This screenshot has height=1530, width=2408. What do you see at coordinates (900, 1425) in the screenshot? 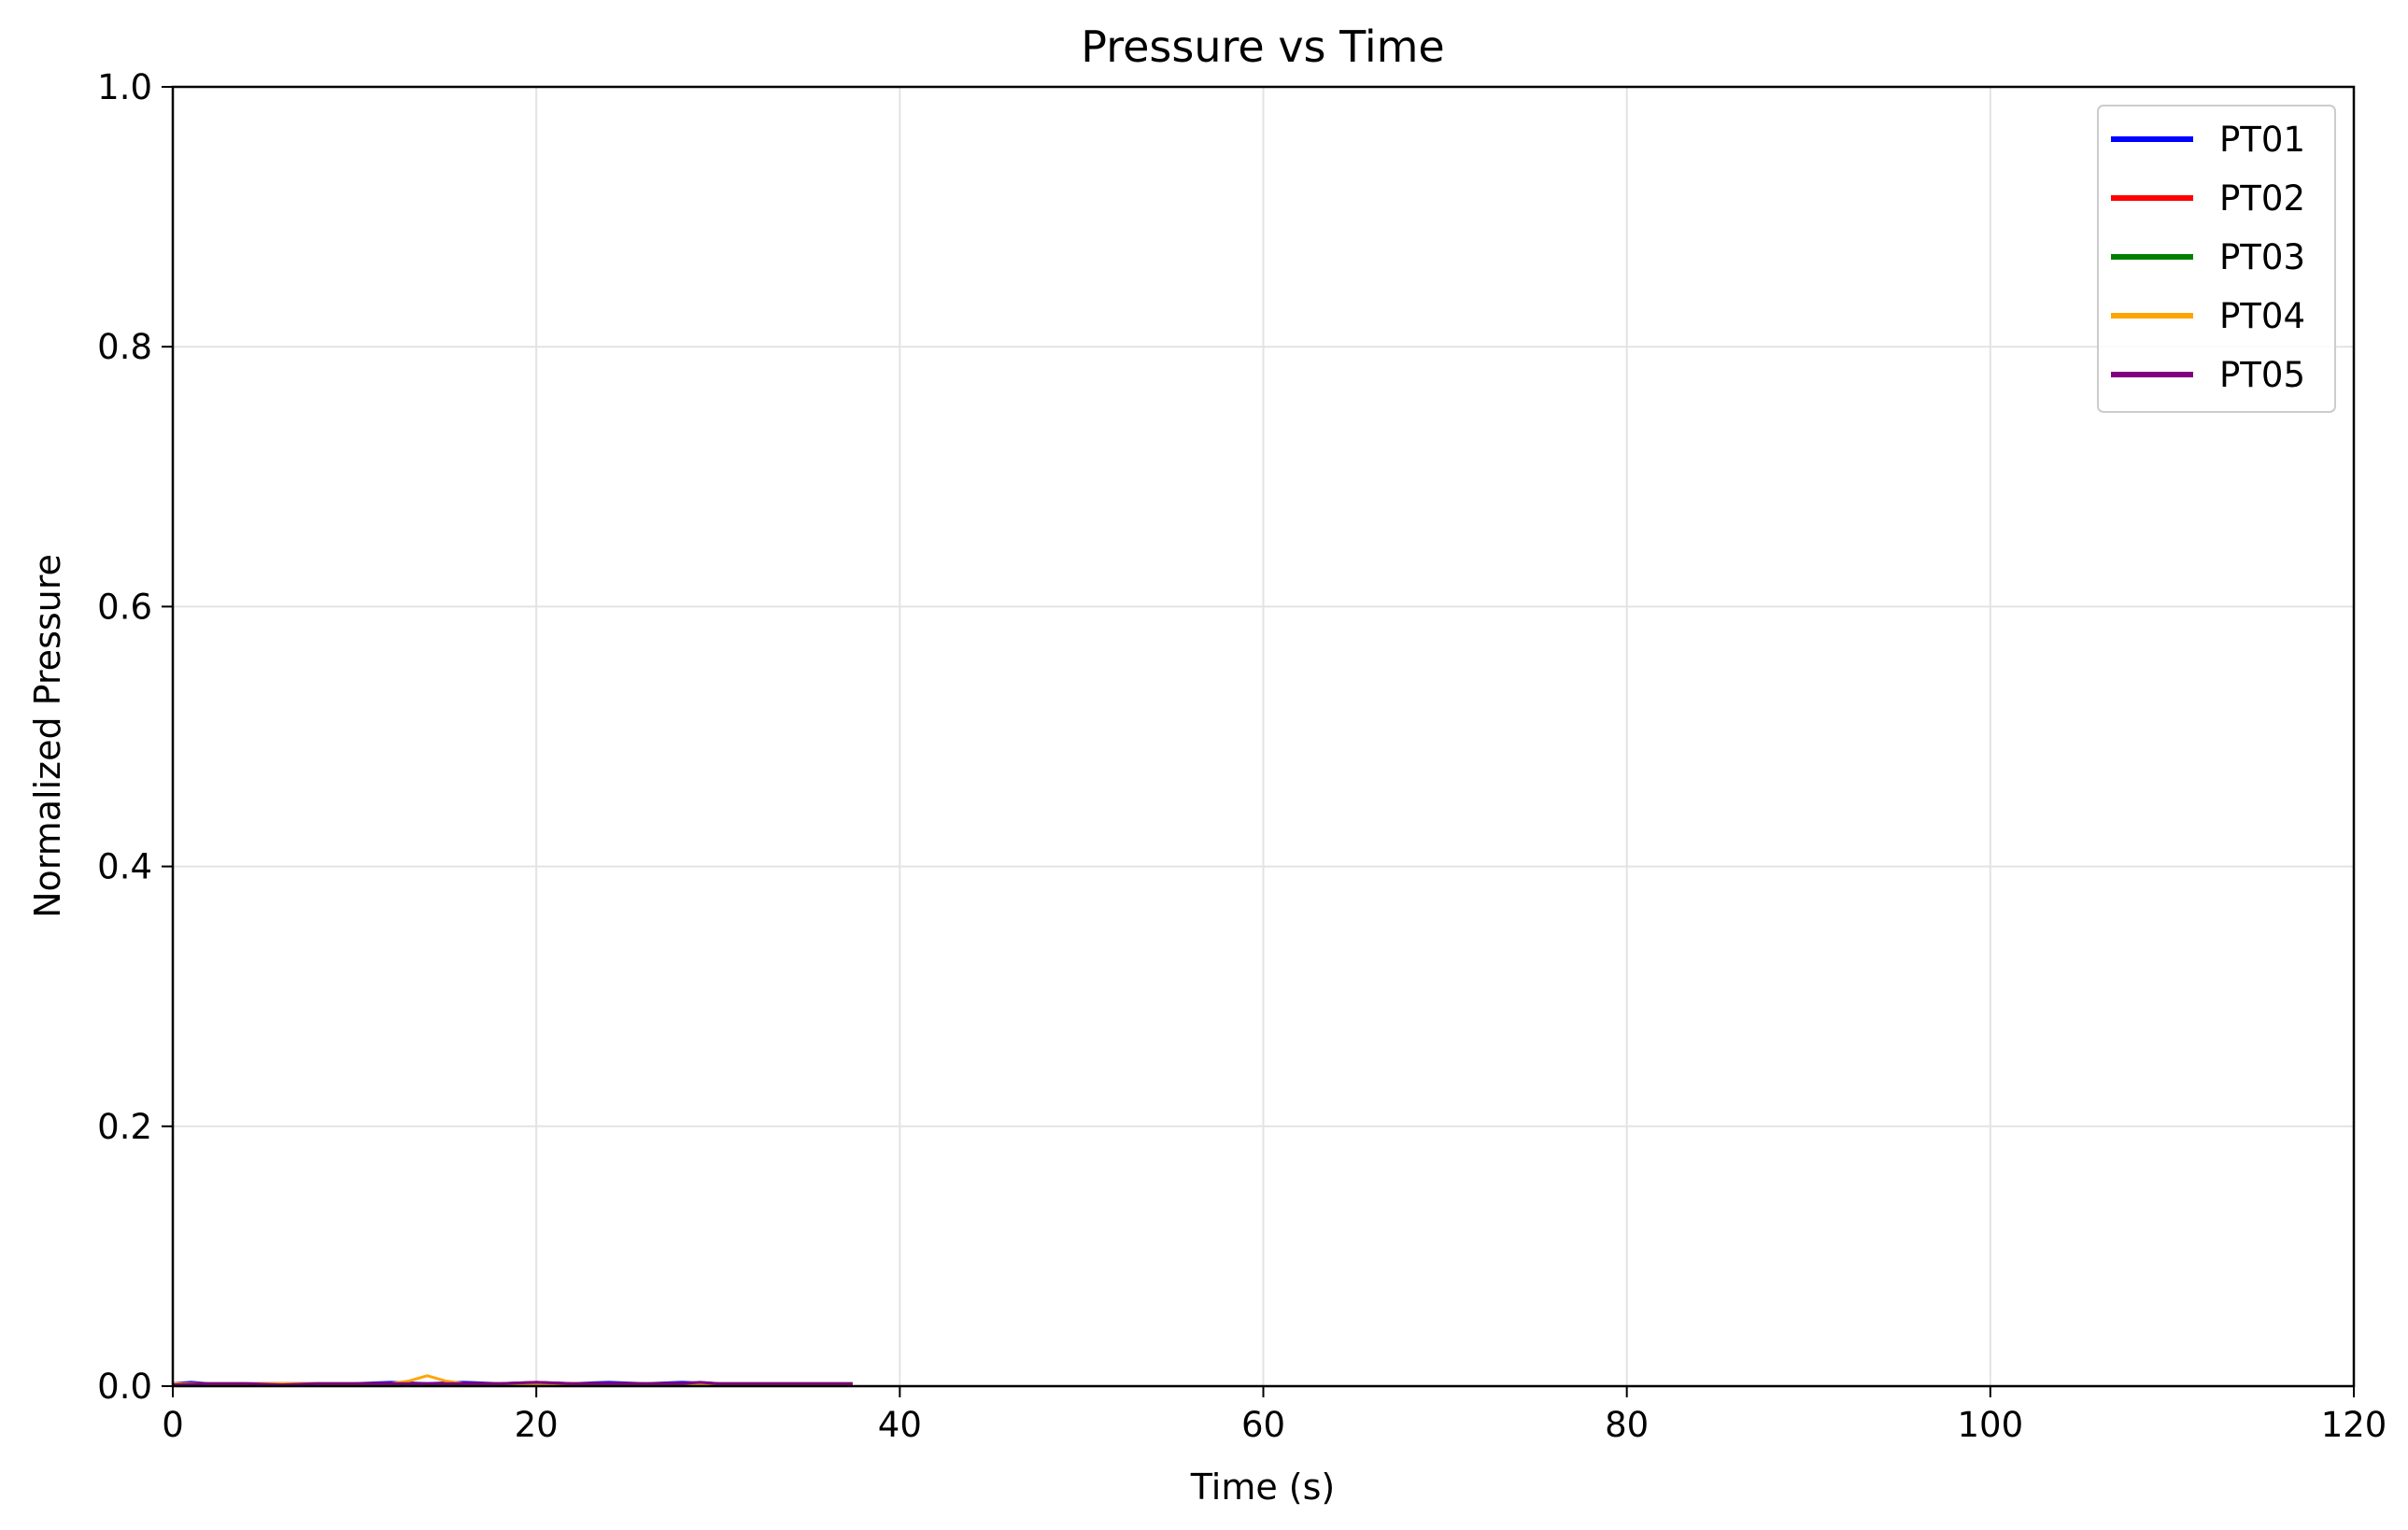
I see `x-tick-label: 40` at bounding box center [900, 1425].